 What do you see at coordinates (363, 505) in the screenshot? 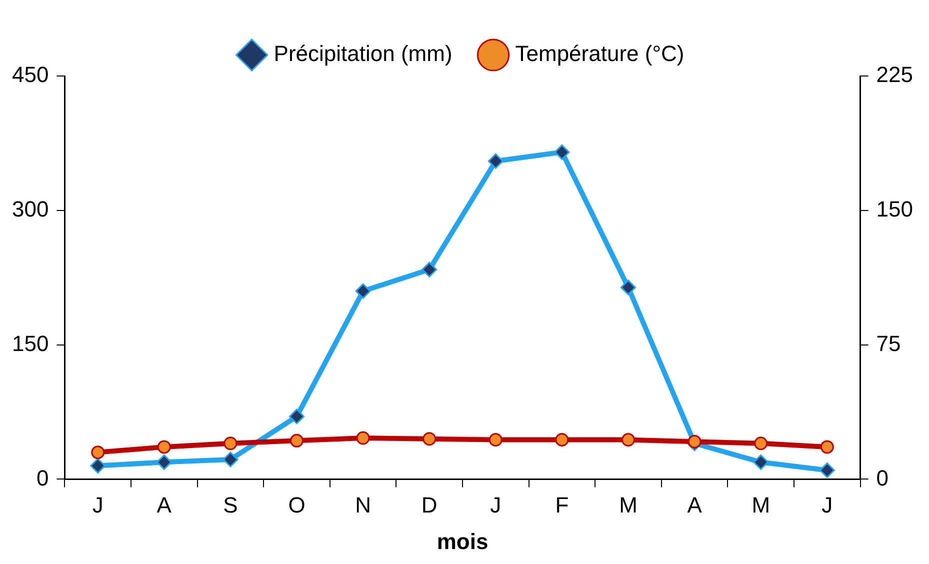
I see `x-tick-label: N` at bounding box center [363, 505].